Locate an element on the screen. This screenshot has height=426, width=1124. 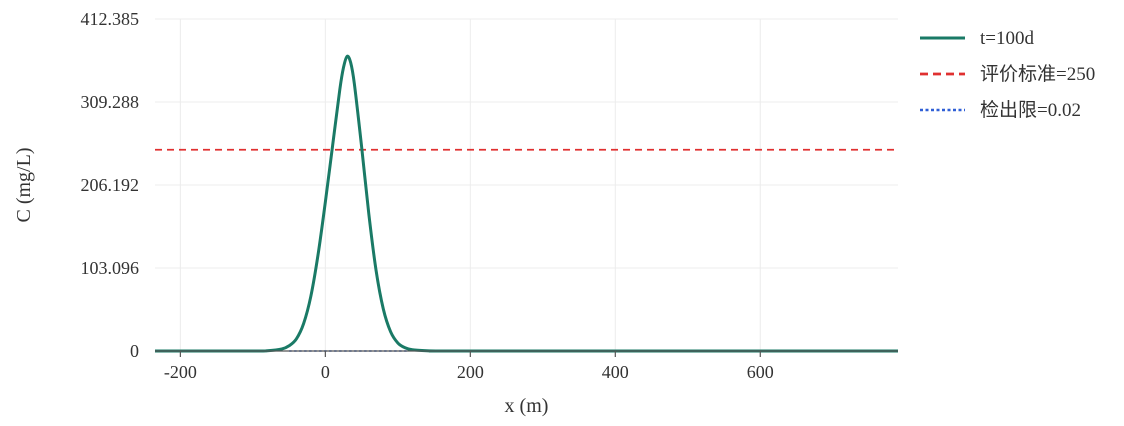
y-axis-title: C (mg/L) is located at coordinates (24, 185).